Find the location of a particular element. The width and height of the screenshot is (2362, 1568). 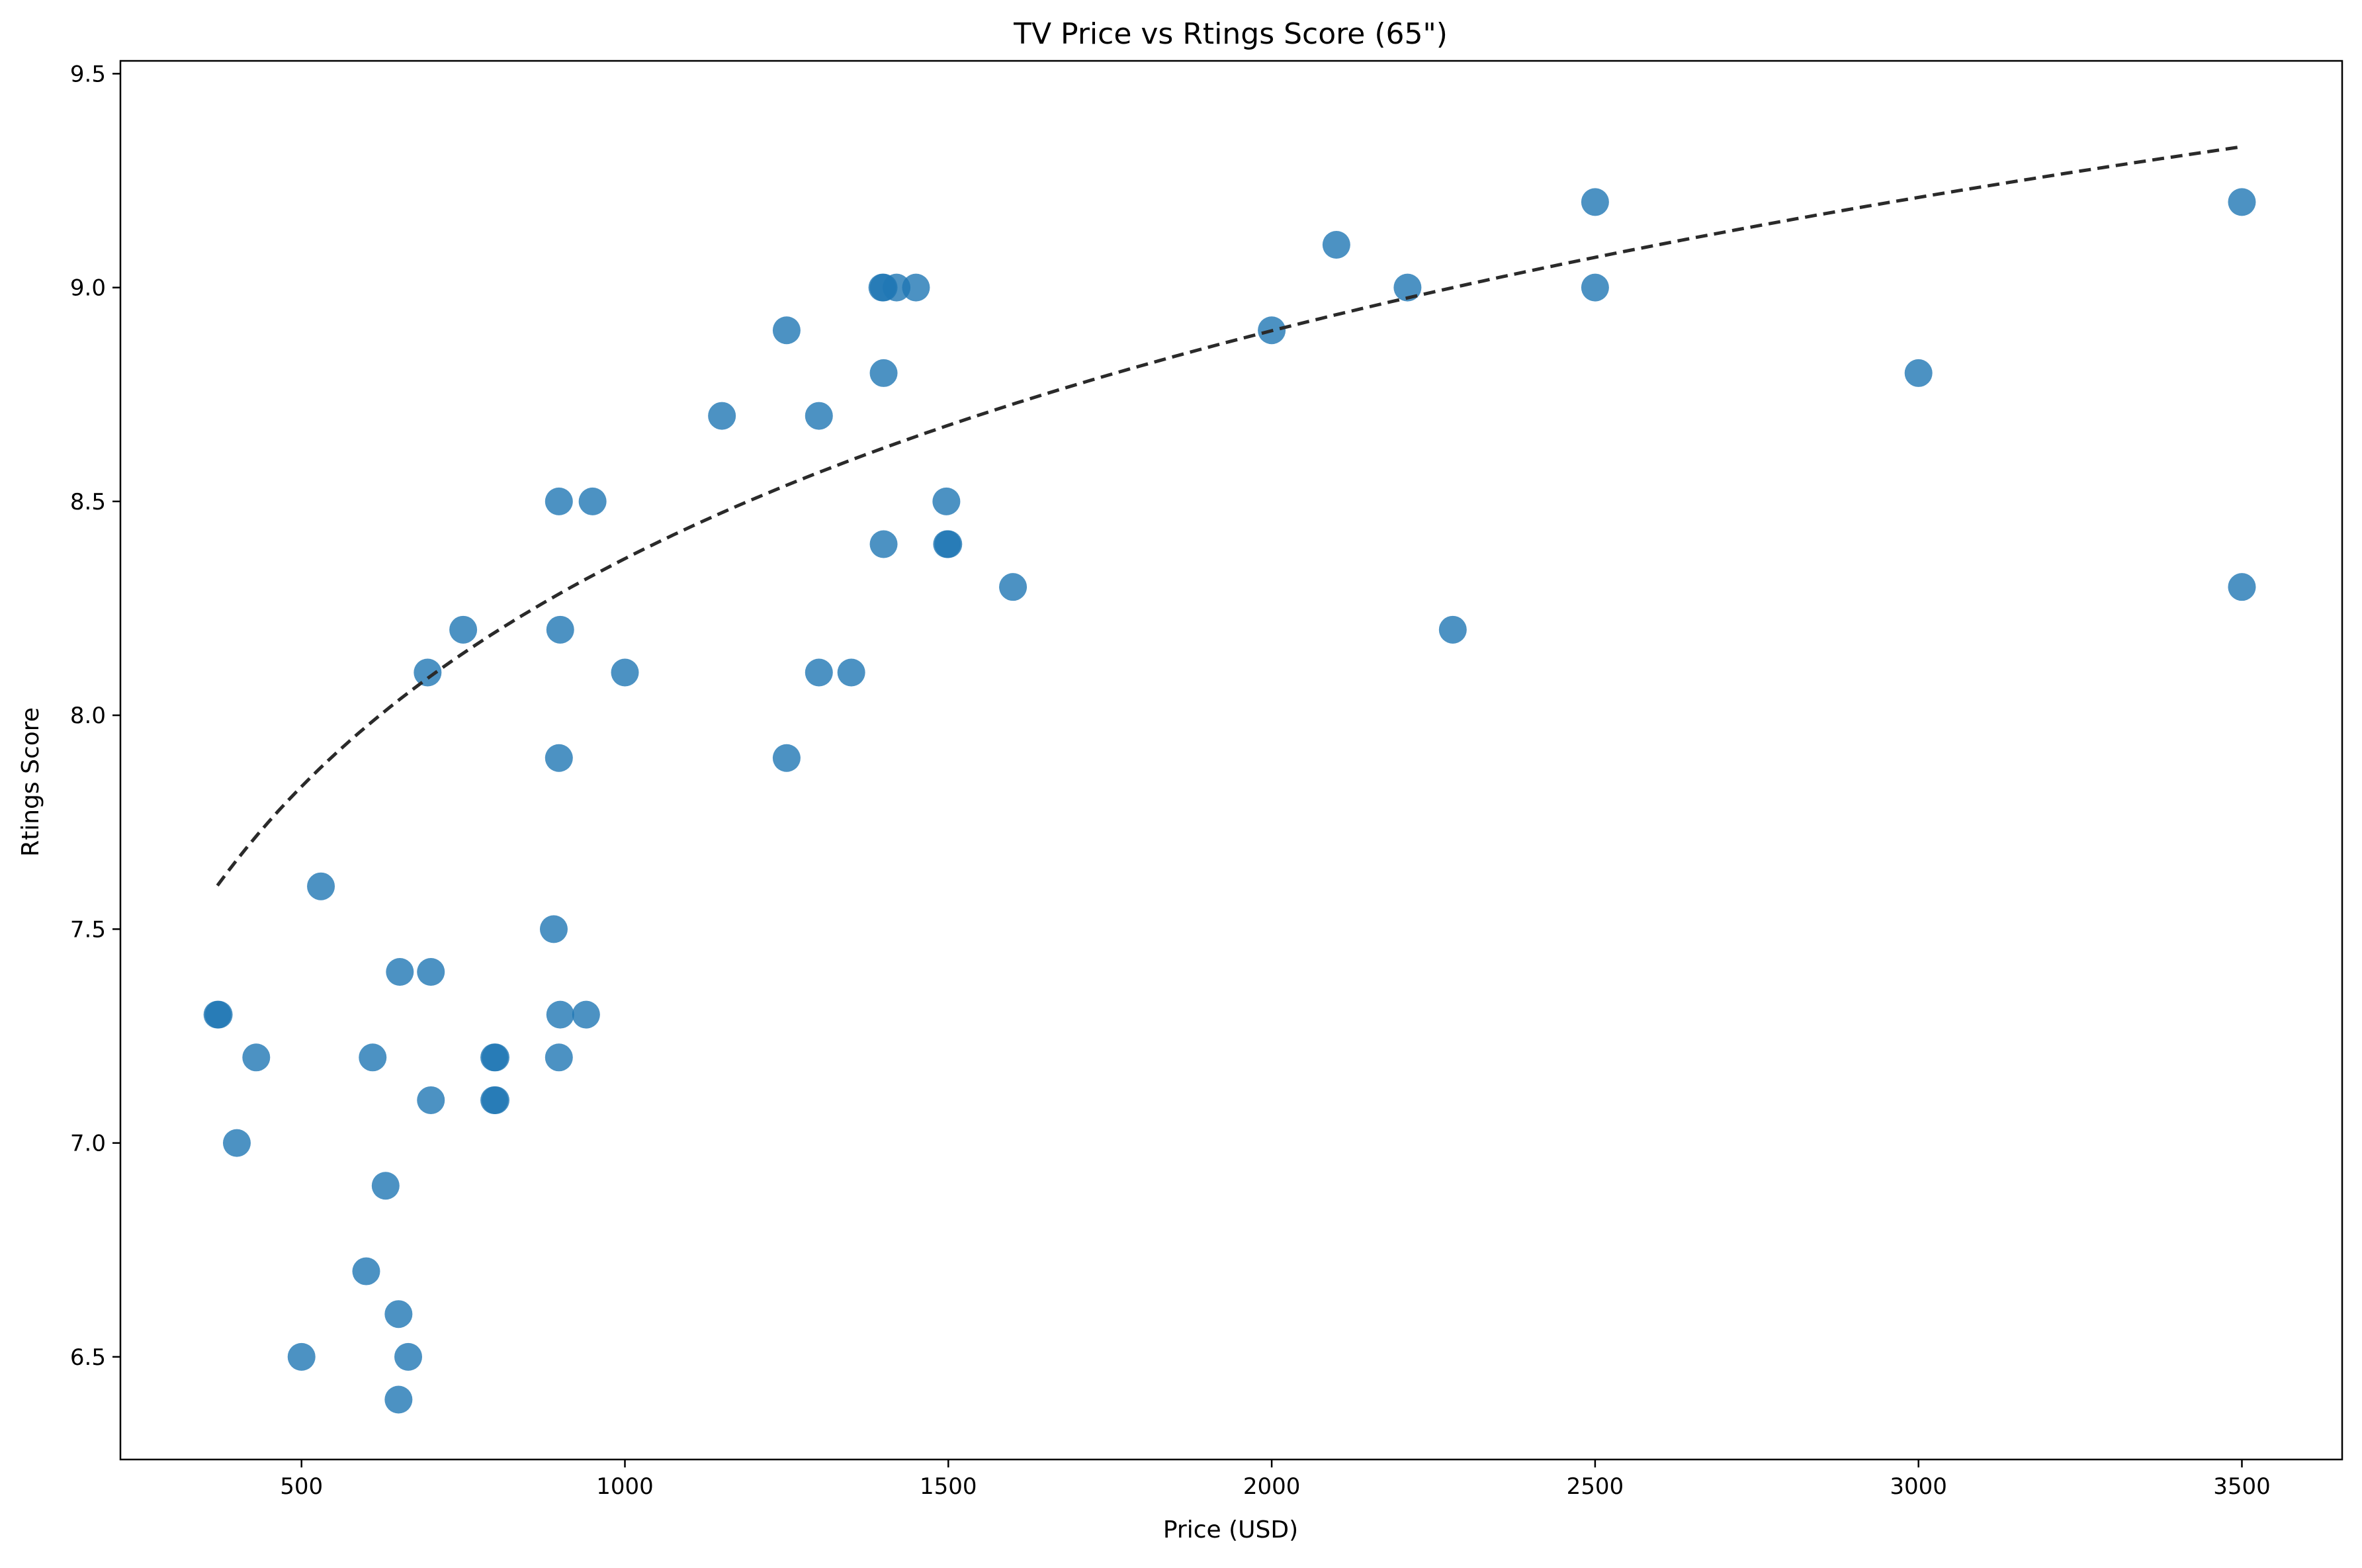

x-axis-label: Price (USD) is located at coordinates (1230, 1530).